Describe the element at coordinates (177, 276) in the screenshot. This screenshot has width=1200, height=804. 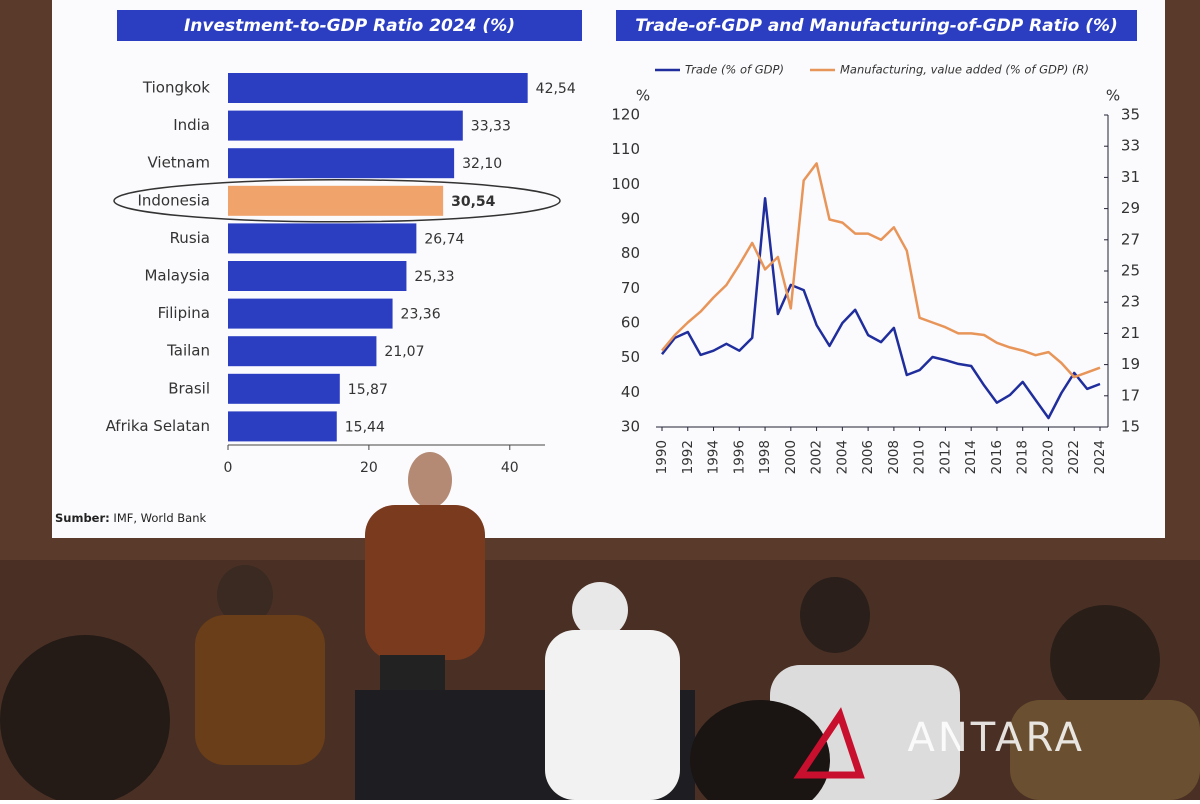
I see `category-label: Malaysia` at that location.